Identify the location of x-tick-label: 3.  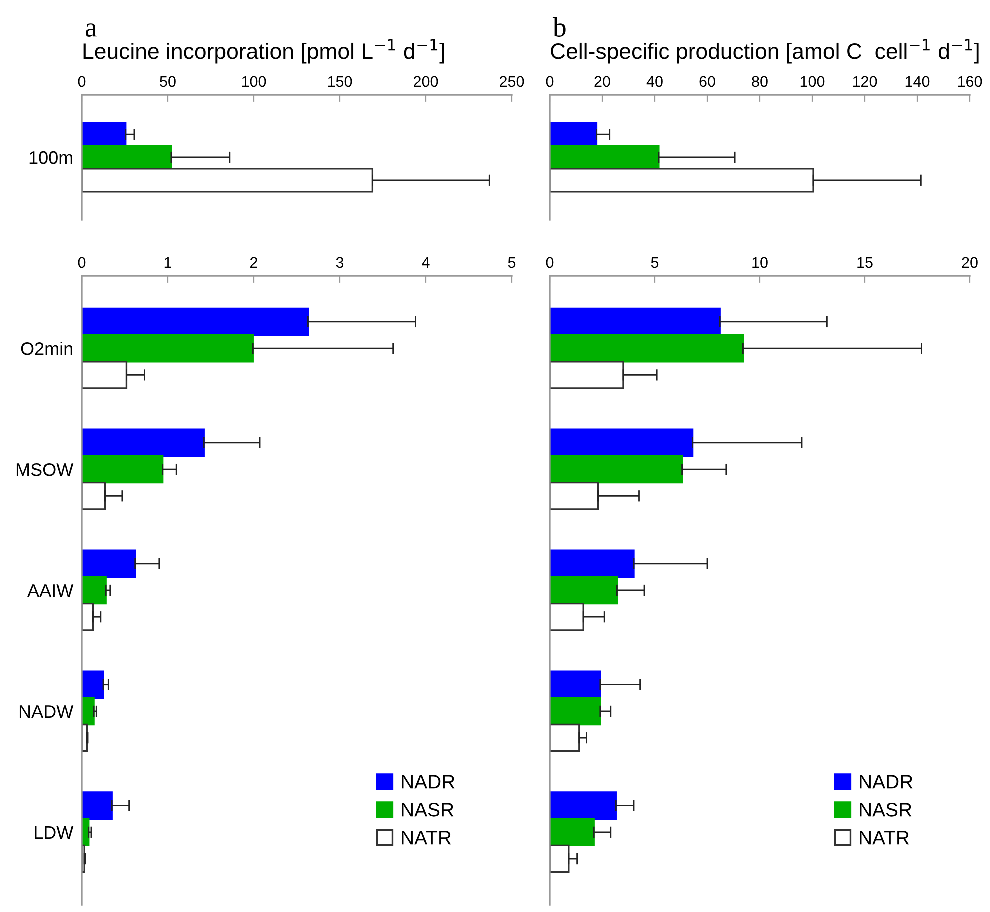
(340, 262).